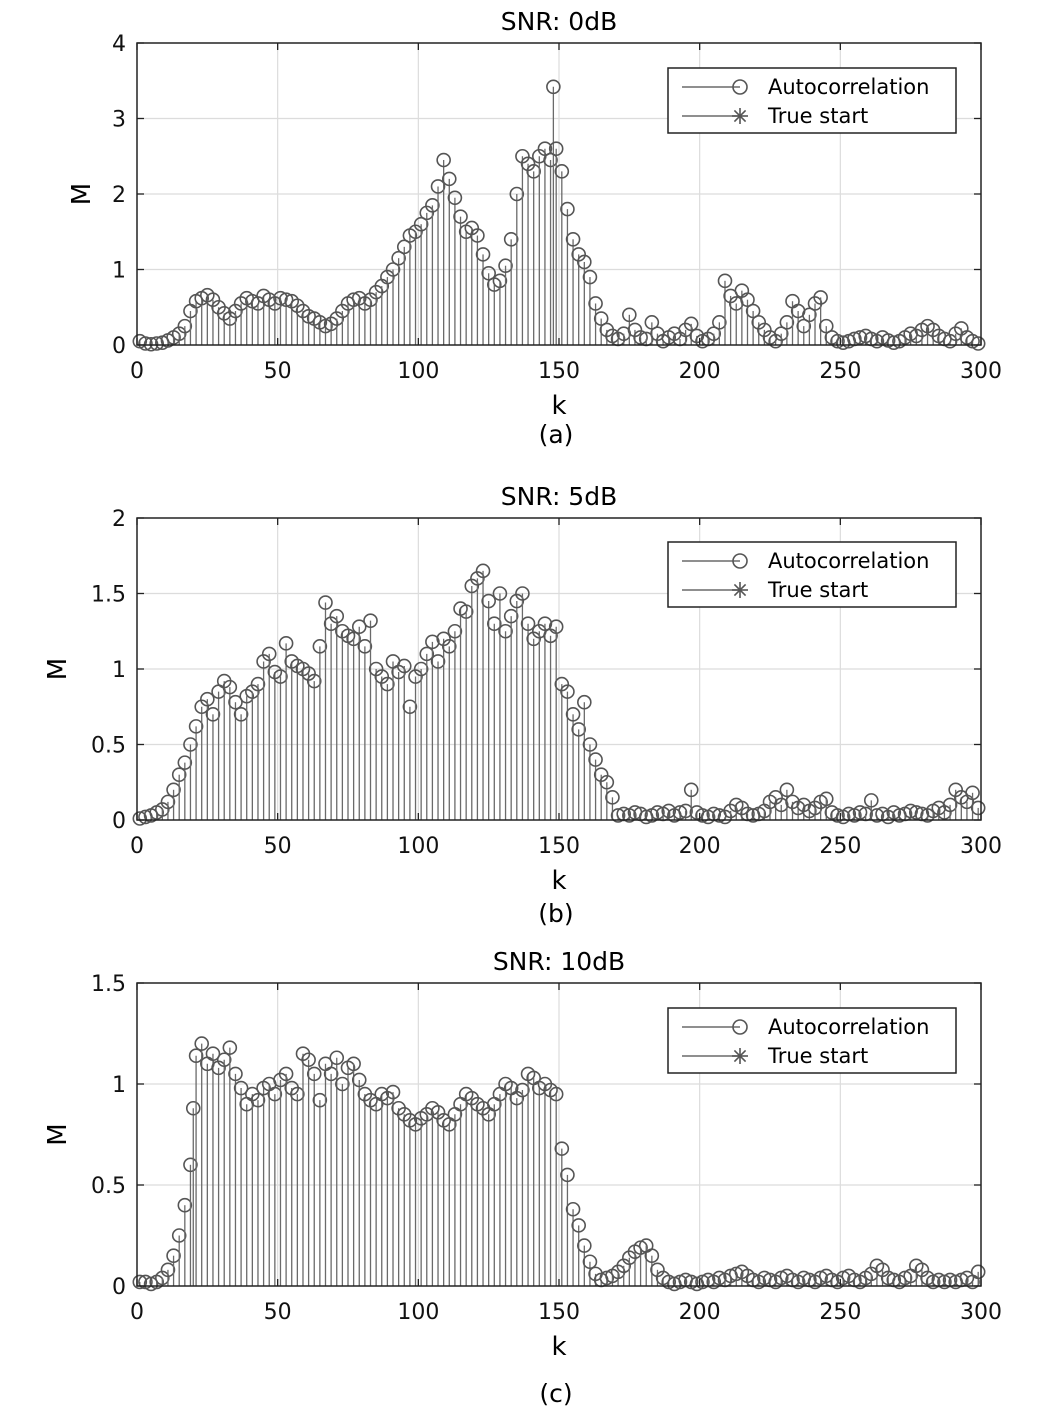 This screenshot has height=1408, width=1054. Describe the element at coordinates (812, 100) in the screenshot. I see `legend: Autocorrelation True start` at that location.